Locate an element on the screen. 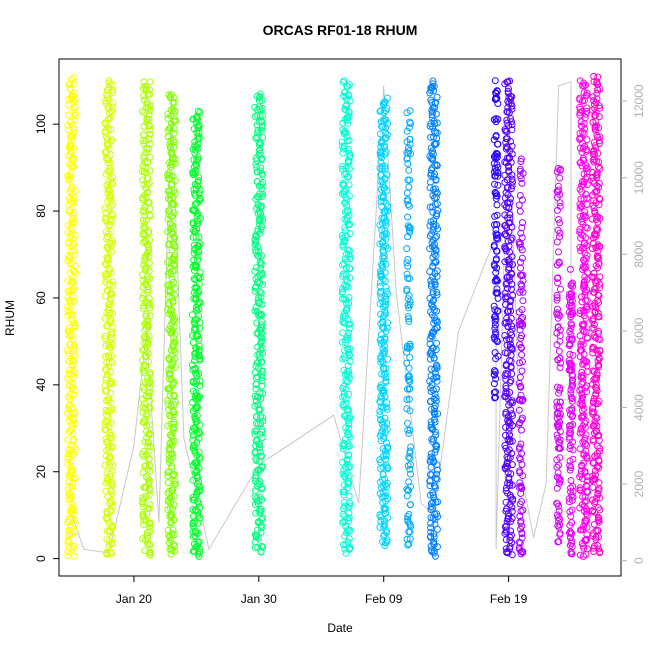 The height and width of the screenshot is (650, 650). y-tick-label: 100 is located at coordinates (41, 124).